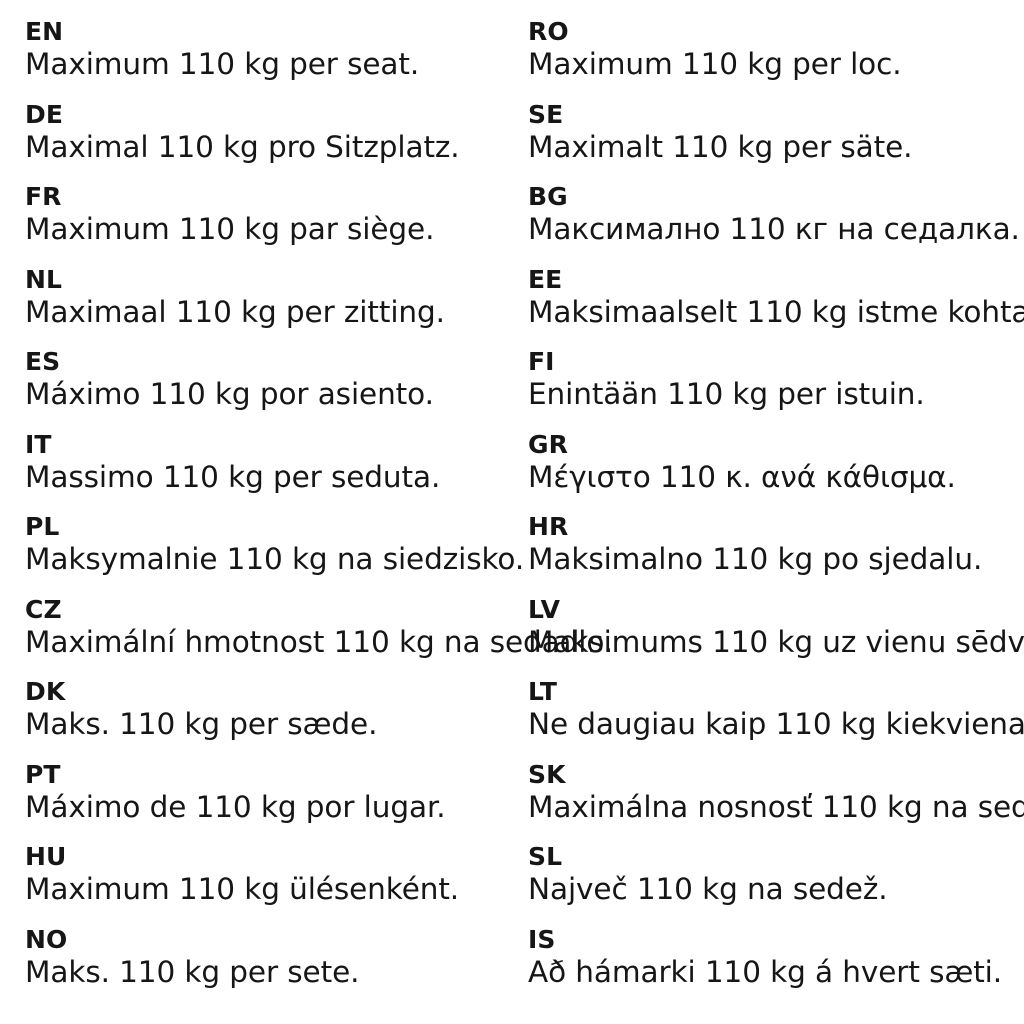 The width and height of the screenshot is (1024, 1024). Describe the element at coordinates (776, 806) in the screenshot. I see `language-notice-text: Maximálna nosnosť 110 kg na sedadlo.` at that location.